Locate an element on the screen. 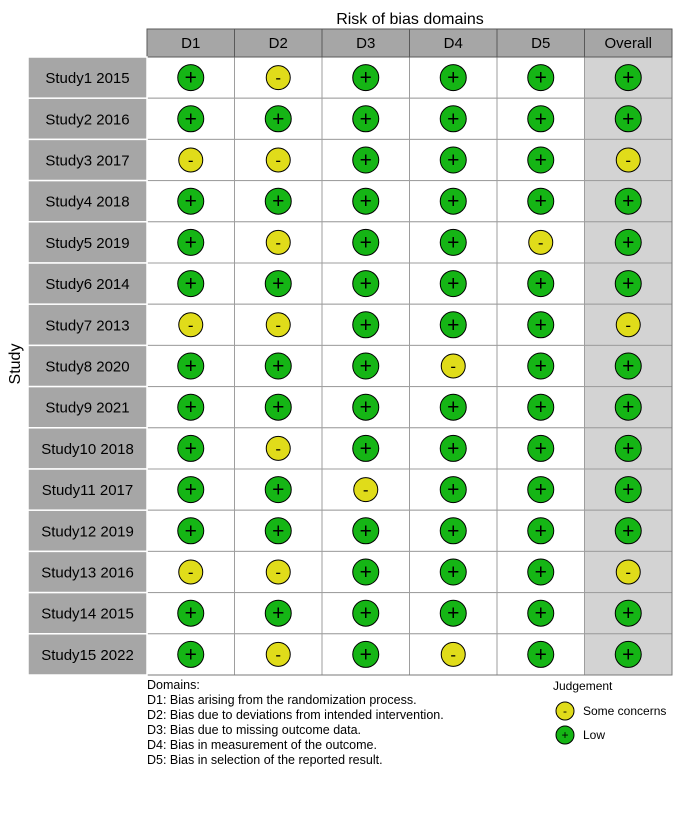 The height and width of the screenshot is (824, 680). column-header-label: D3 is located at coordinates (365, 43).